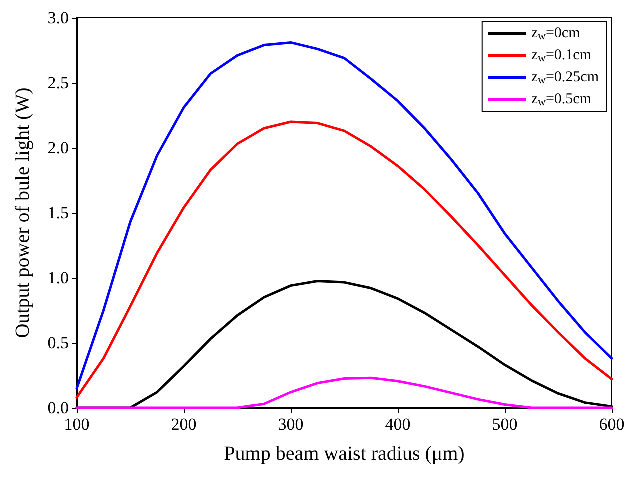 This screenshot has width=639, height=477. Describe the element at coordinates (58, 213) in the screenshot. I see `y-tick-label: 1.5` at that location.